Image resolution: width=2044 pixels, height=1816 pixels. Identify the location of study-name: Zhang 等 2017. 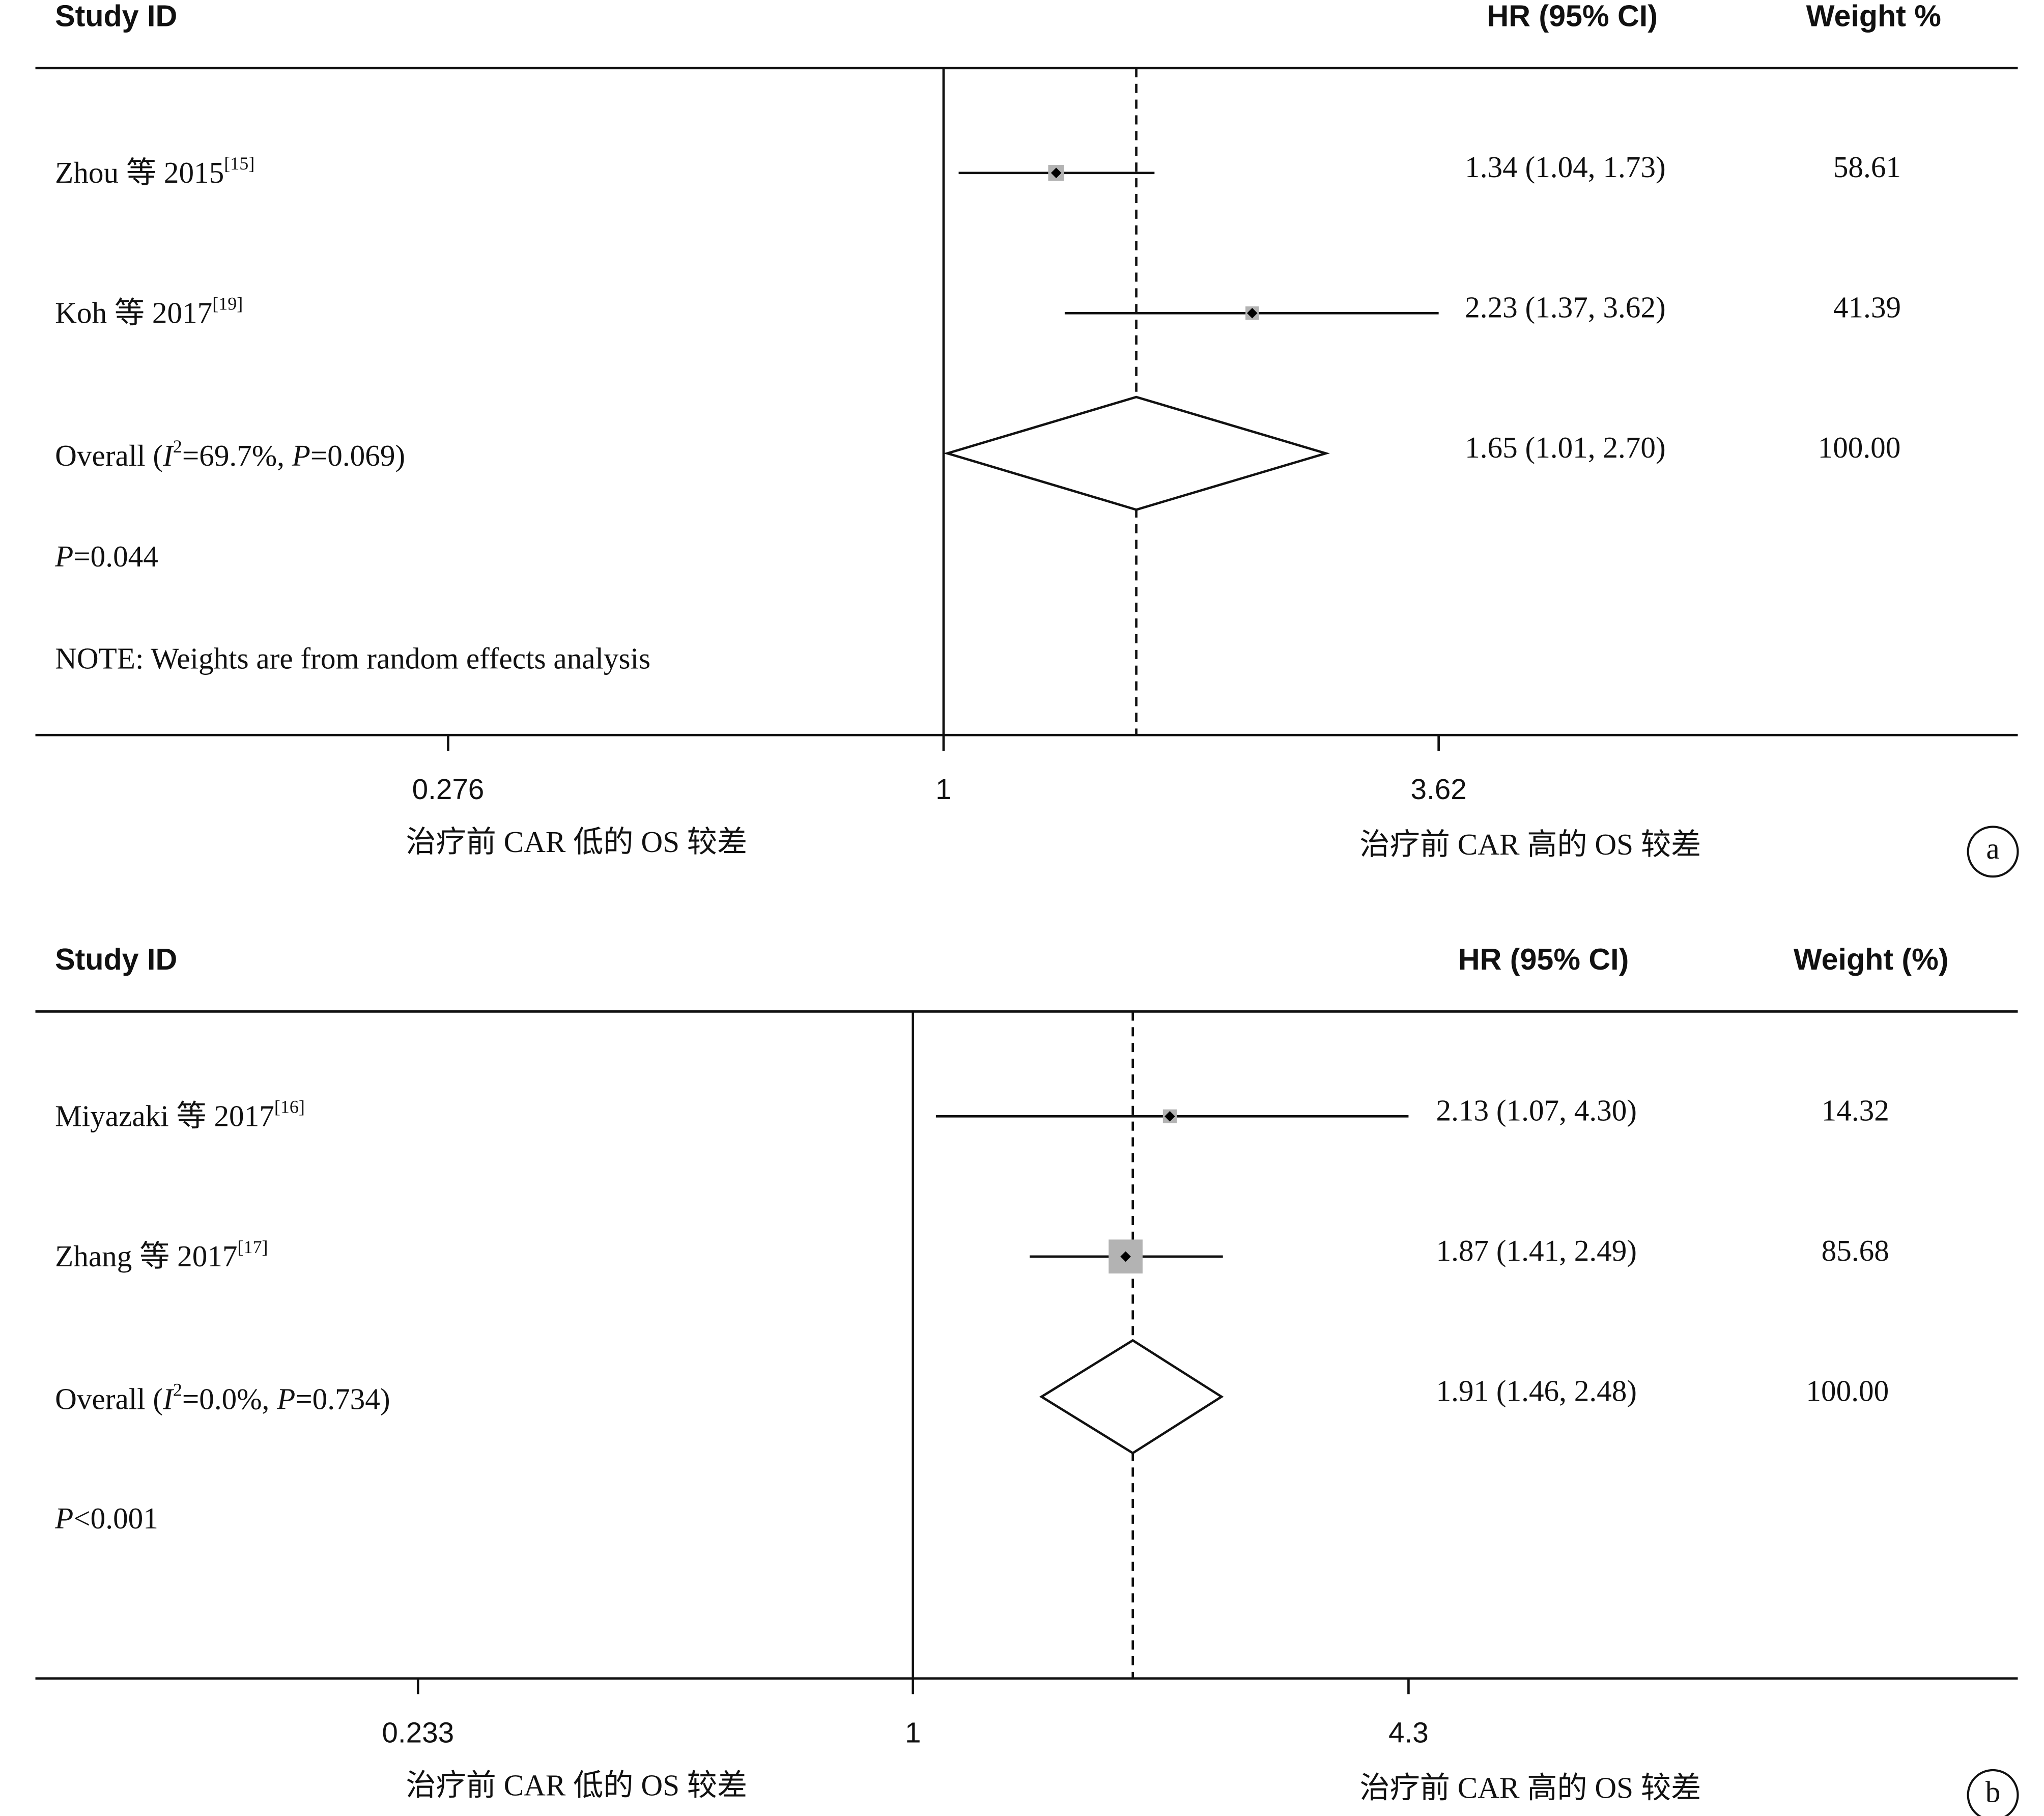
(146, 1256).